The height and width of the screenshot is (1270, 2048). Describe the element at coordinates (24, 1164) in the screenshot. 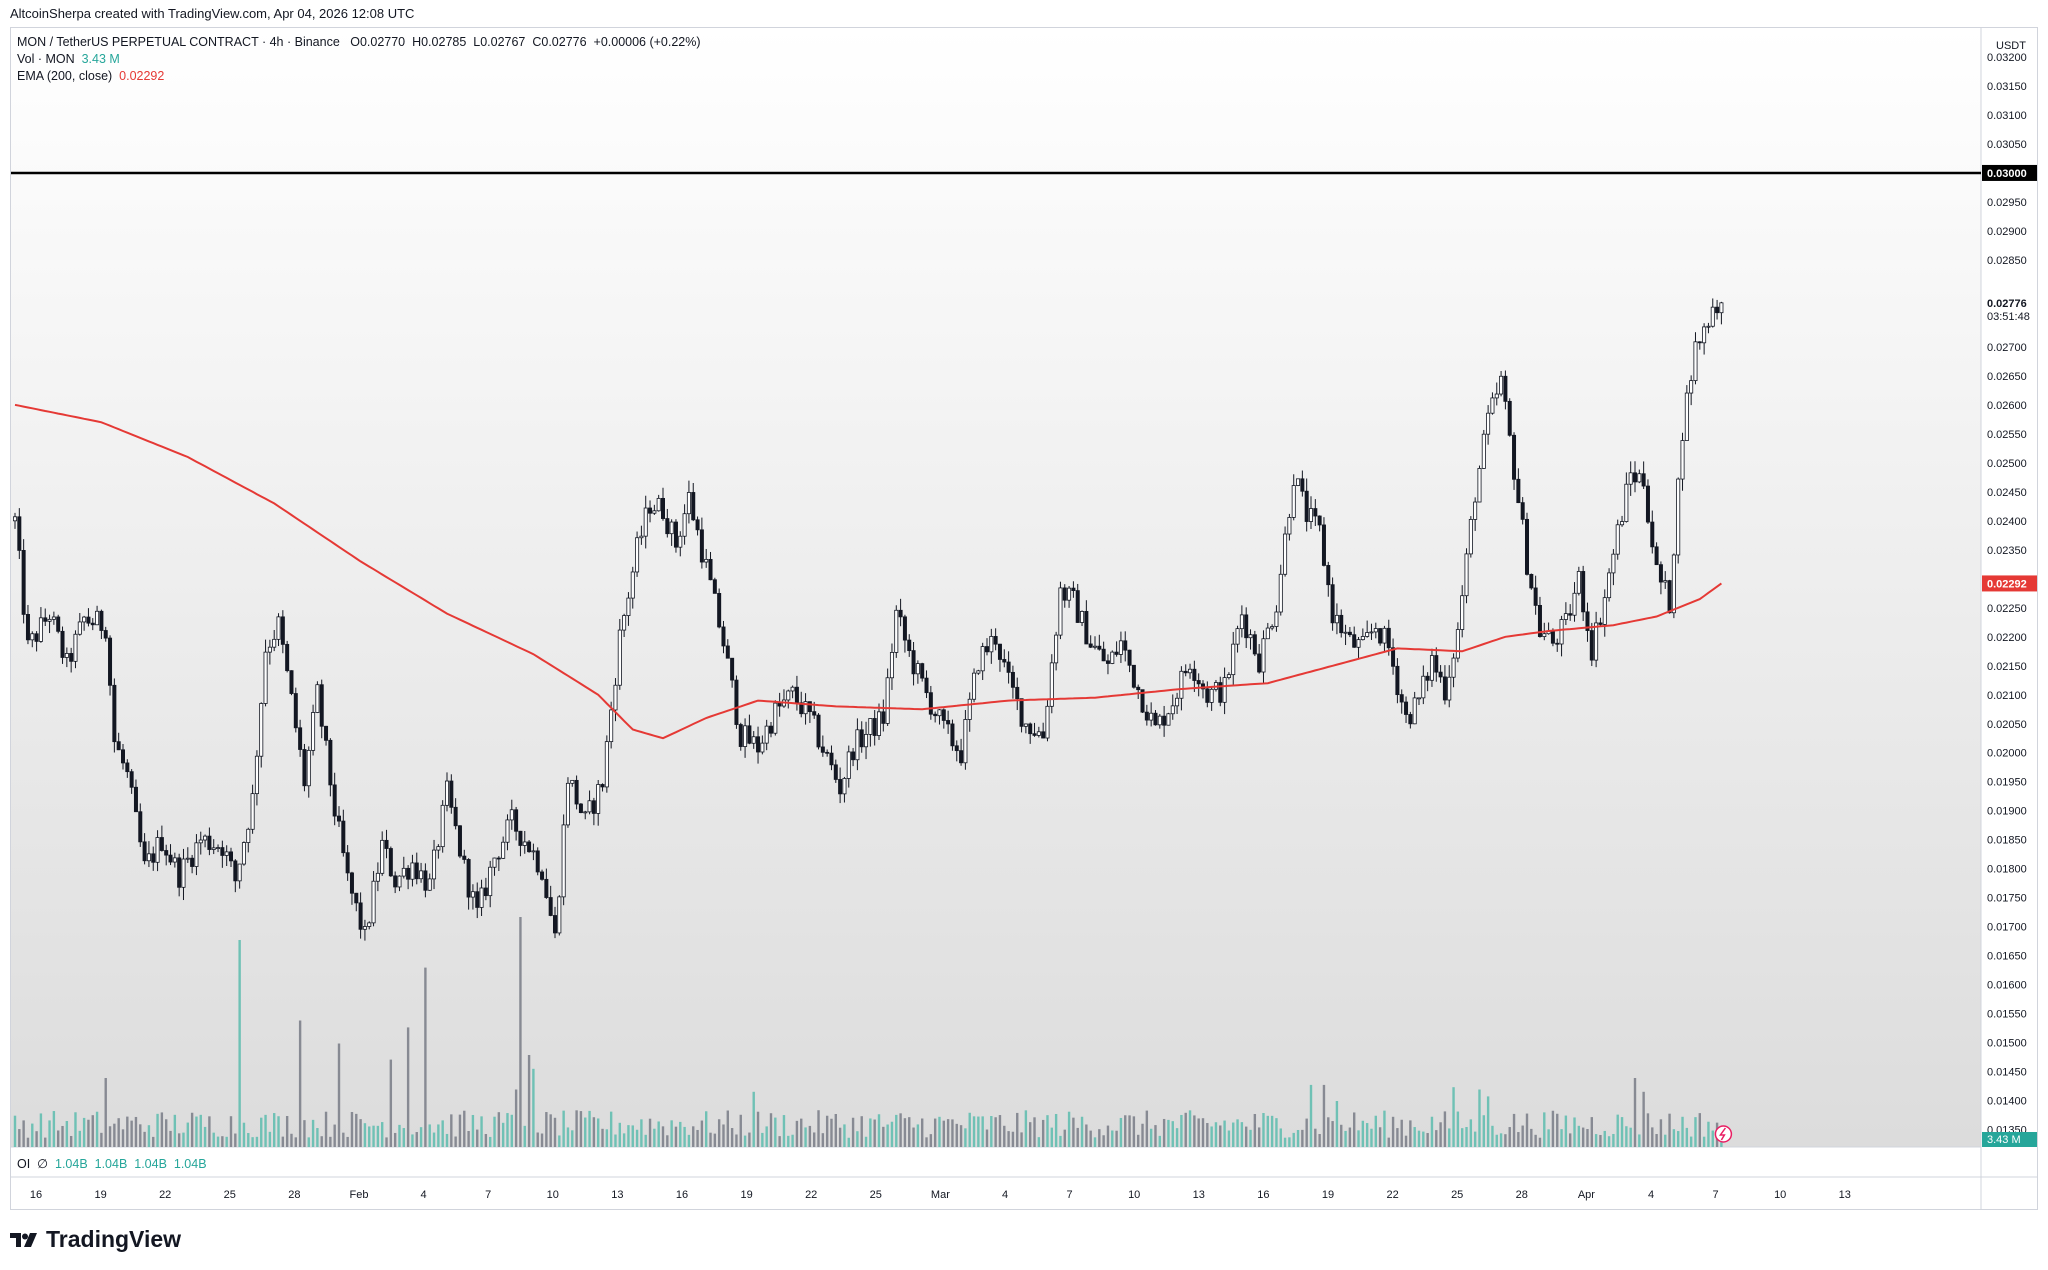

I see `oi-label: OI` at that location.